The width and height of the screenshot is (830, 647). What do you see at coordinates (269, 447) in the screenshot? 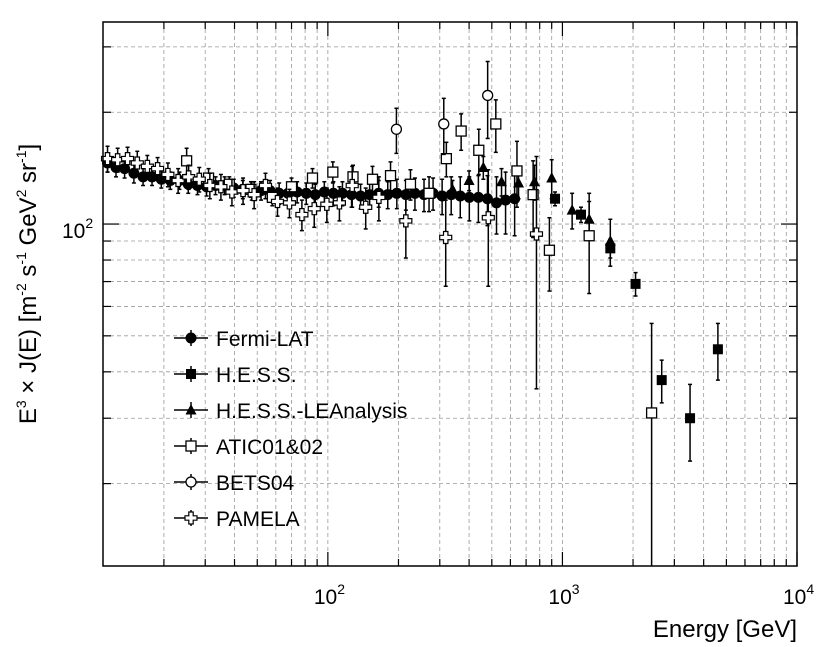
I see `legend-label: ATIC01&02` at bounding box center [269, 447].